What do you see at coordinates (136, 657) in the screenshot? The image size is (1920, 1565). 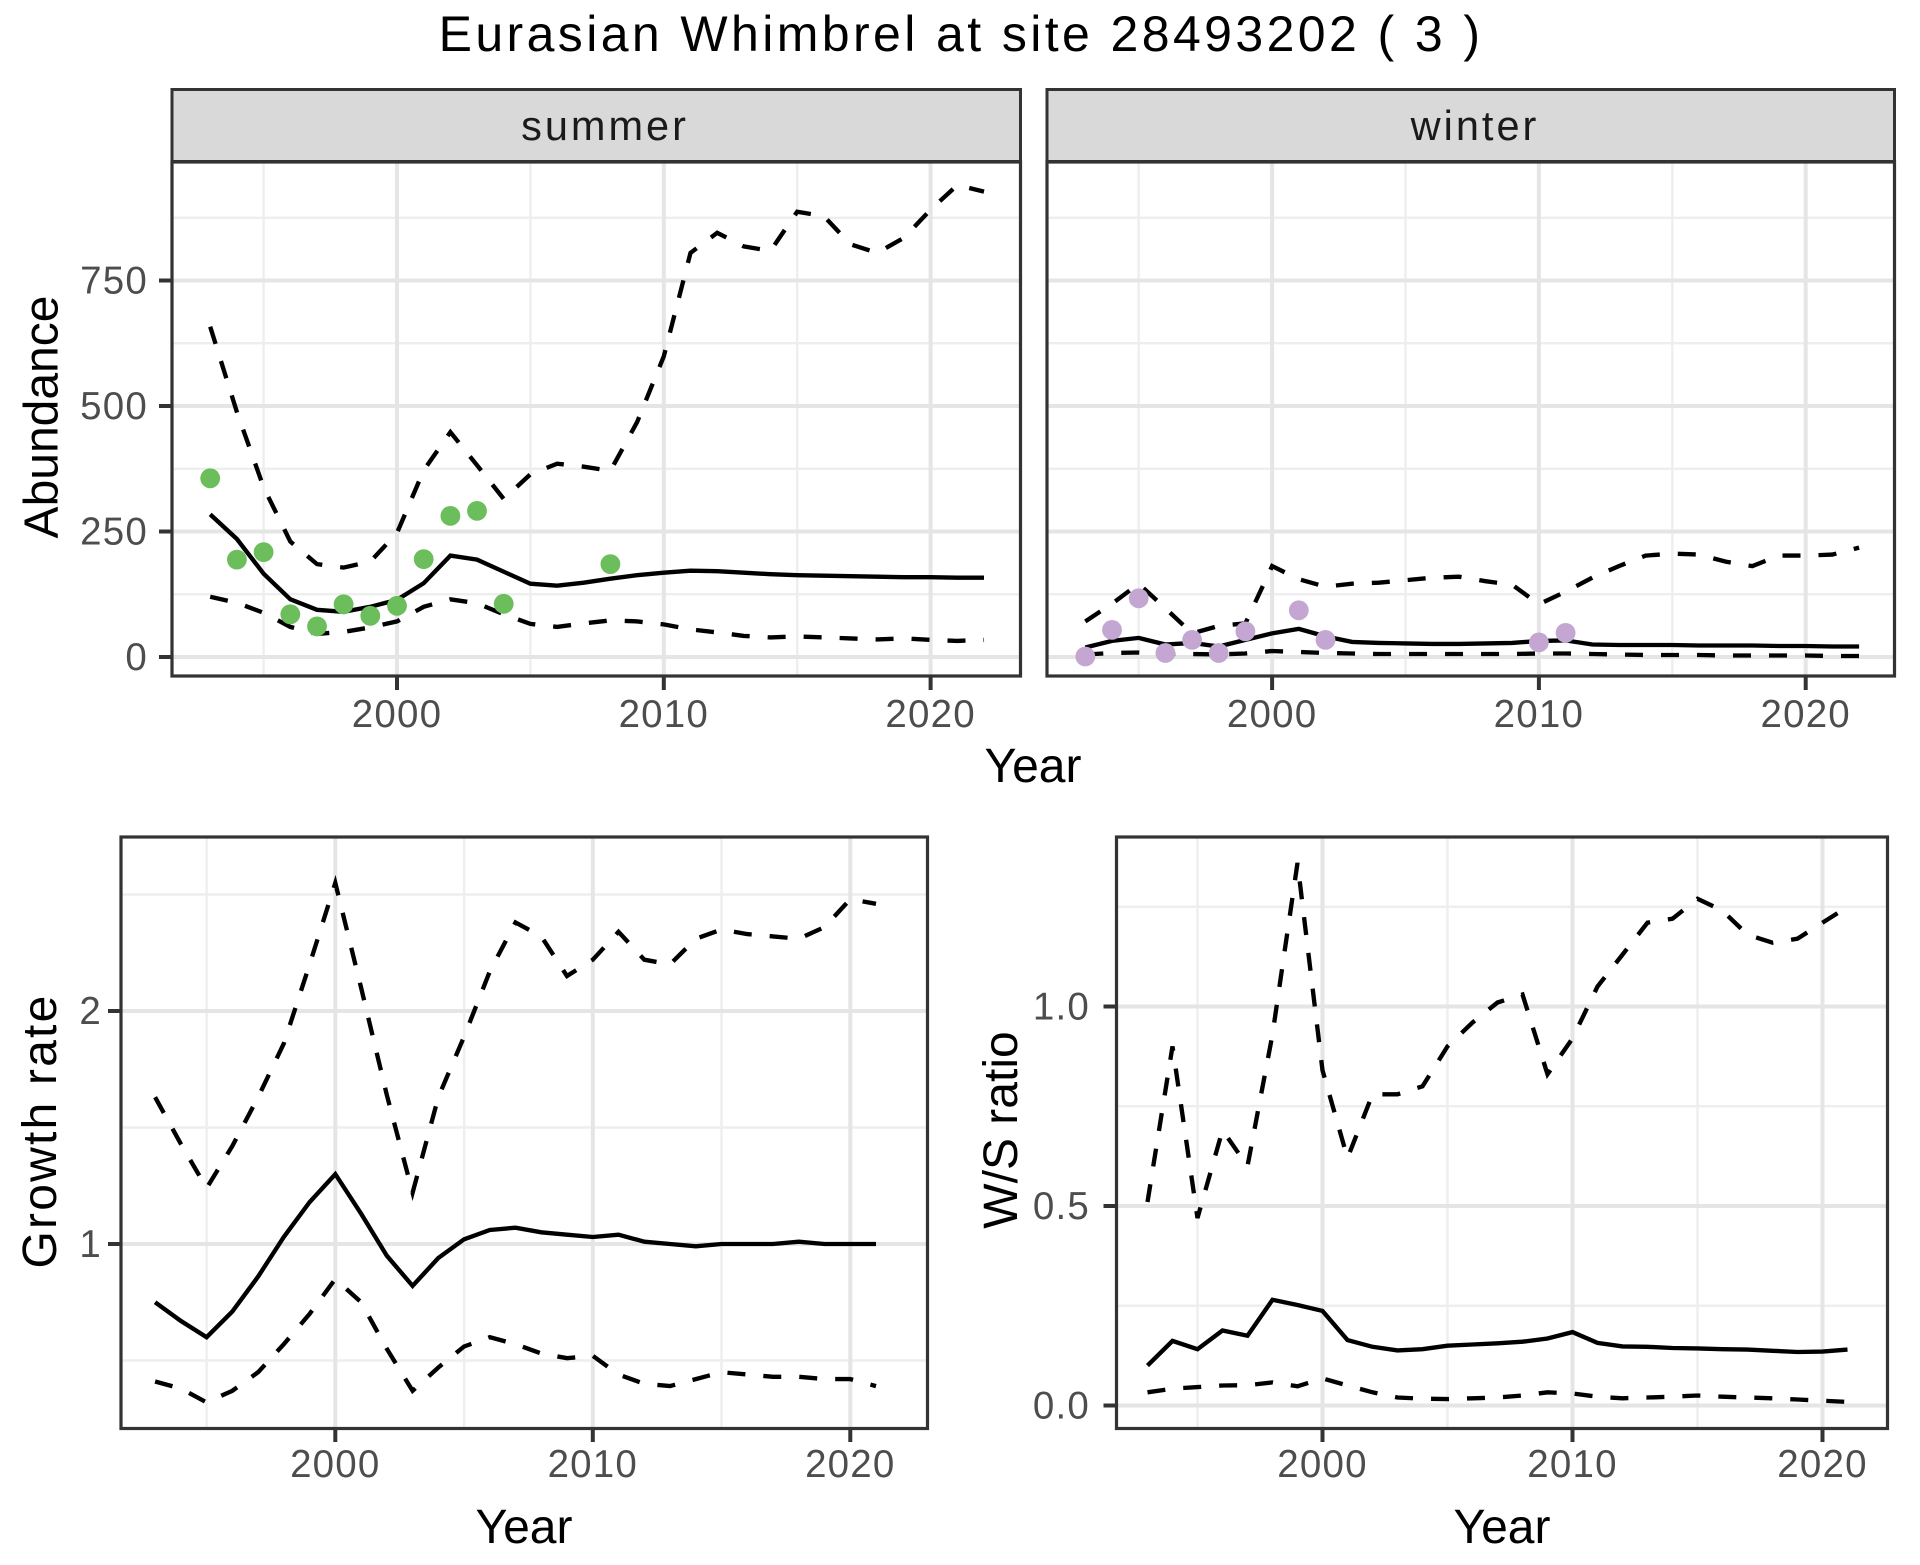 I see `svg-text: 0` at bounding box center [136, 657].